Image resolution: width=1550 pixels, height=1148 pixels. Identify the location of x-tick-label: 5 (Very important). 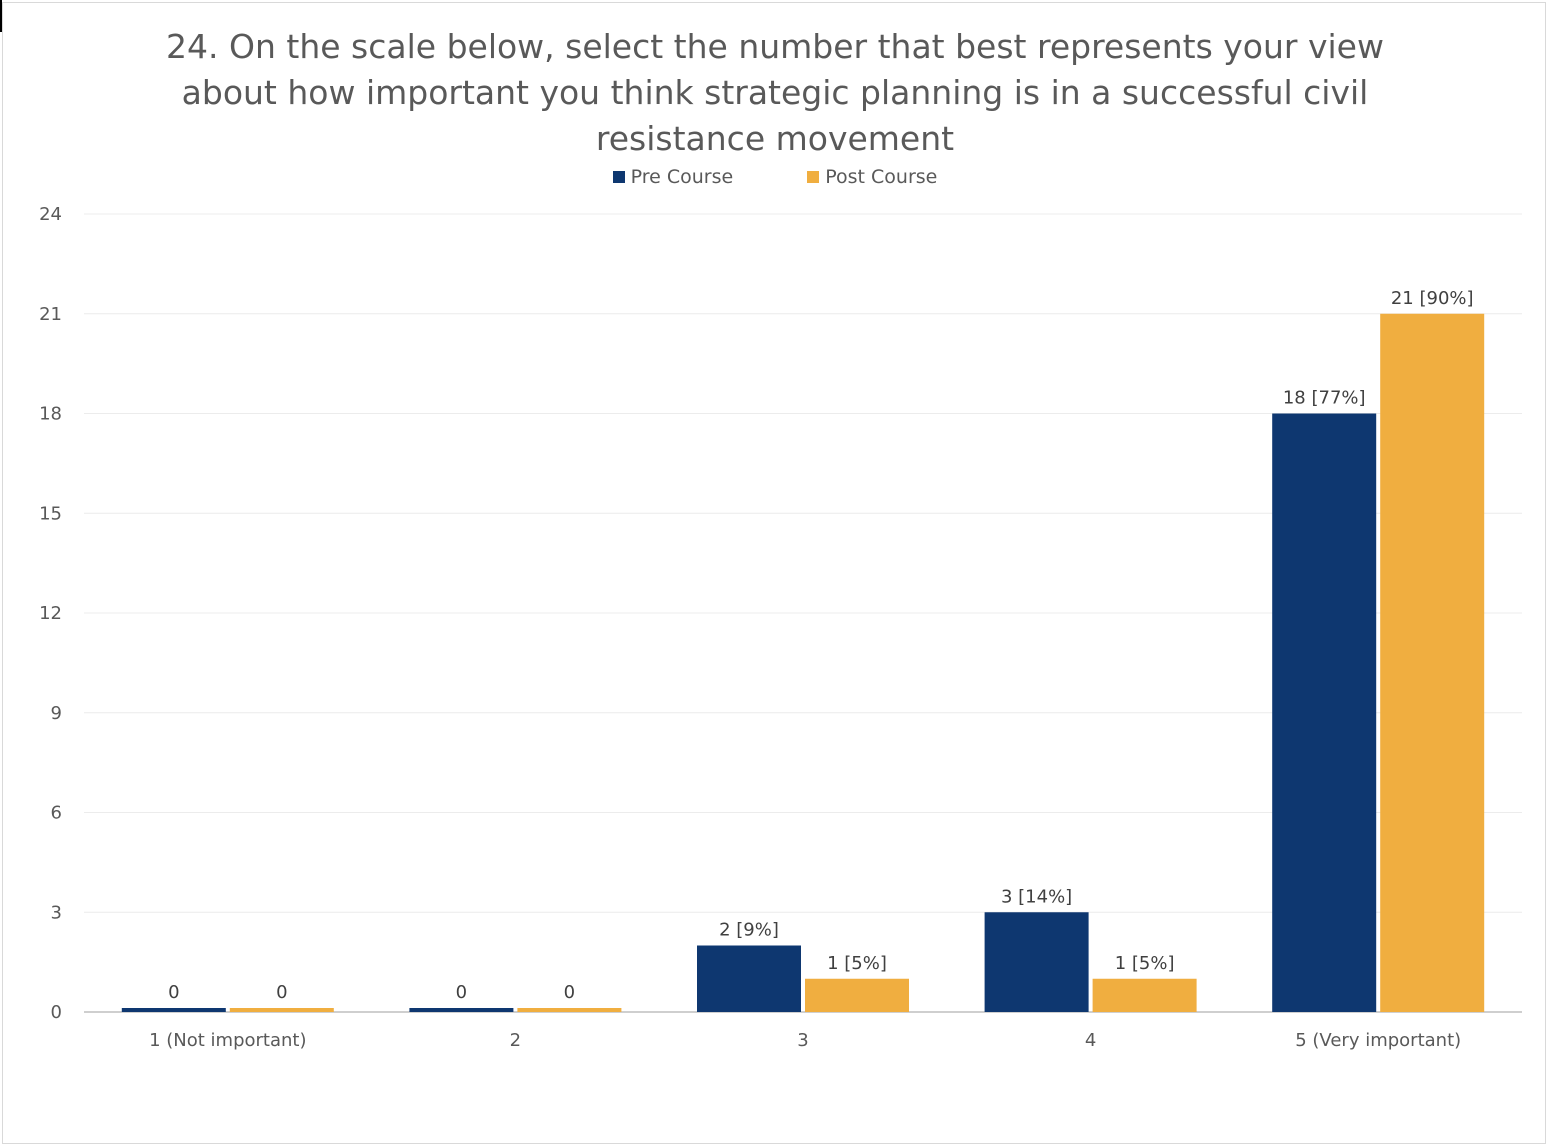
(1378, 1040).